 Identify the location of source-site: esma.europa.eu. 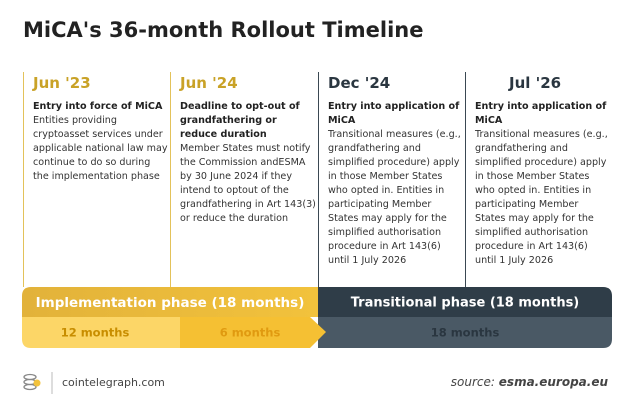
(553, 382).